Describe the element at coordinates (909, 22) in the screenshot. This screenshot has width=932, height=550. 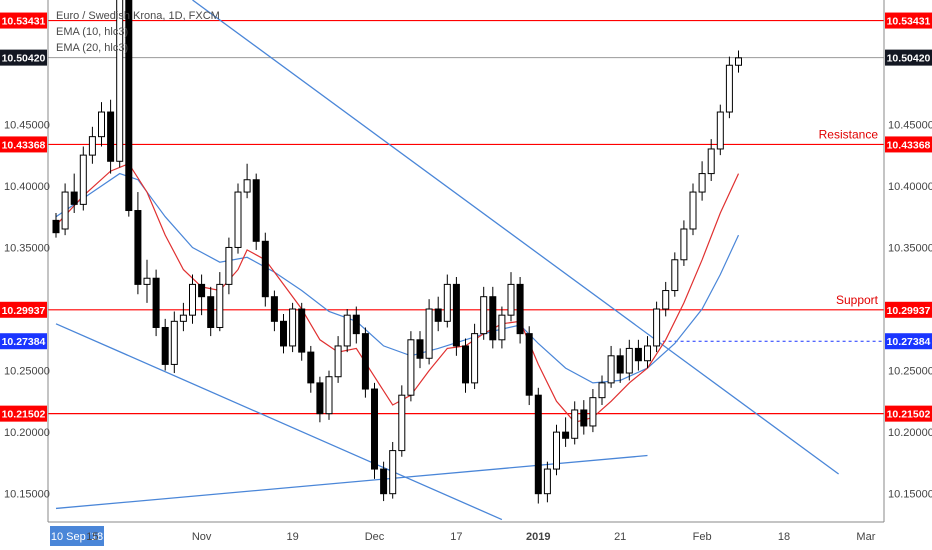
I see `price-tag-right-label: 10.53431` at that location.